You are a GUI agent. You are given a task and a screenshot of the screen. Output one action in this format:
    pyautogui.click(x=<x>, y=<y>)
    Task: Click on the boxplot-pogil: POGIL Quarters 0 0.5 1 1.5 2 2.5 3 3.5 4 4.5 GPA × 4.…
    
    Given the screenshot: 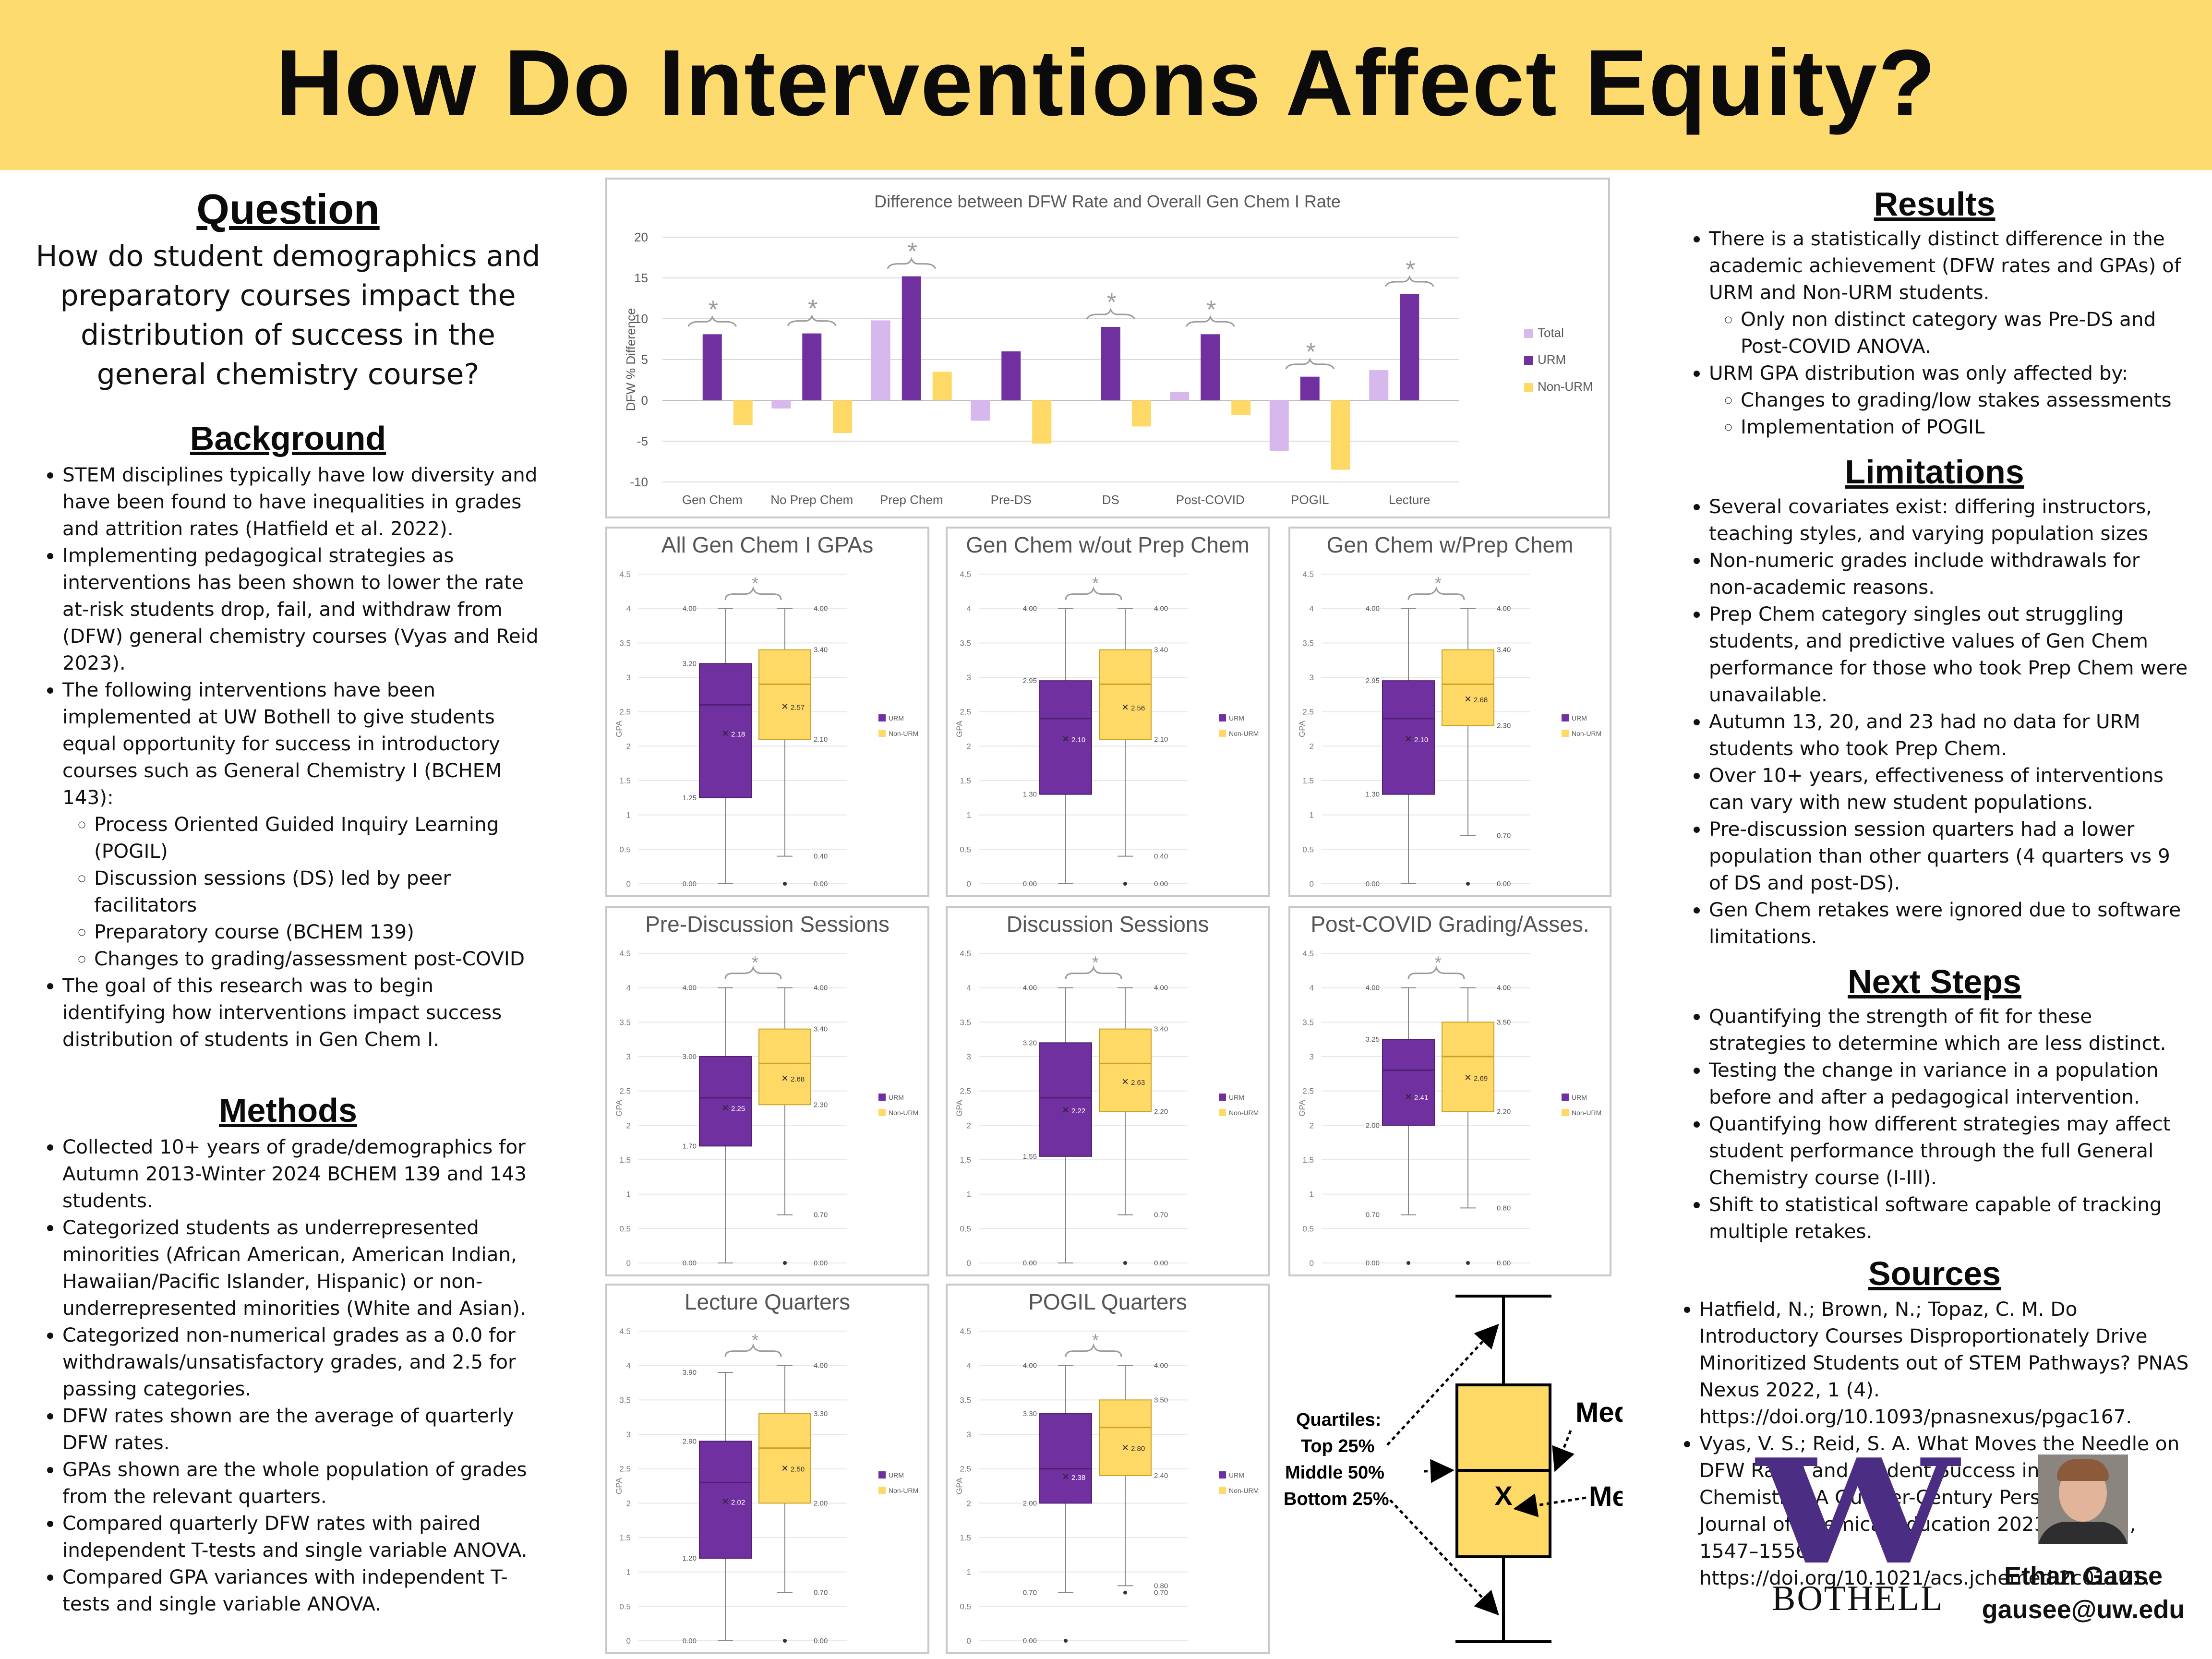 What is the action you would take?
    pyautogui.click(x=1107, y=1468)
    